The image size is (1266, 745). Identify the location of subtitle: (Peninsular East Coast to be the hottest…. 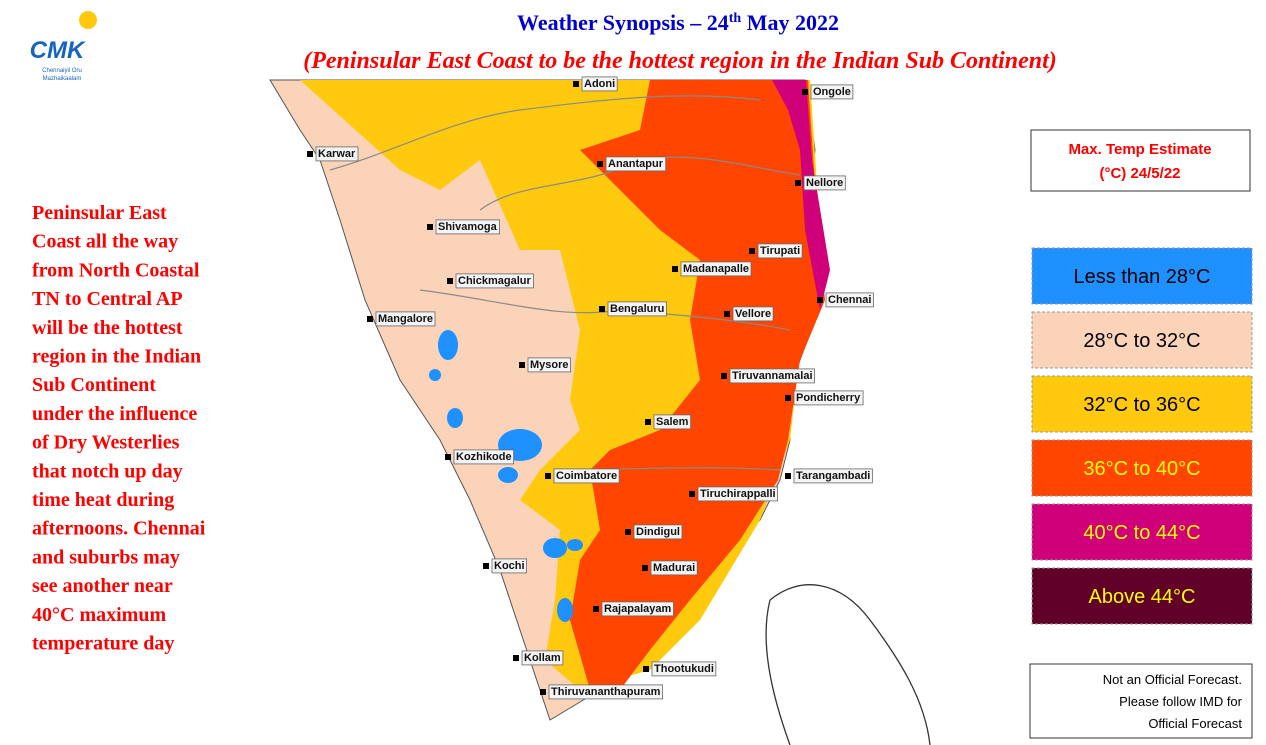
(680, 61).